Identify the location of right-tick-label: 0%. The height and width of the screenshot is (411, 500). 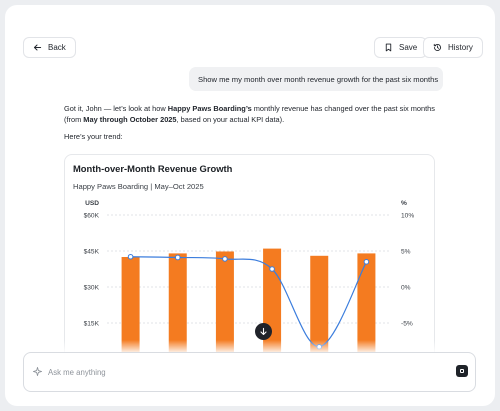
(406, 287).